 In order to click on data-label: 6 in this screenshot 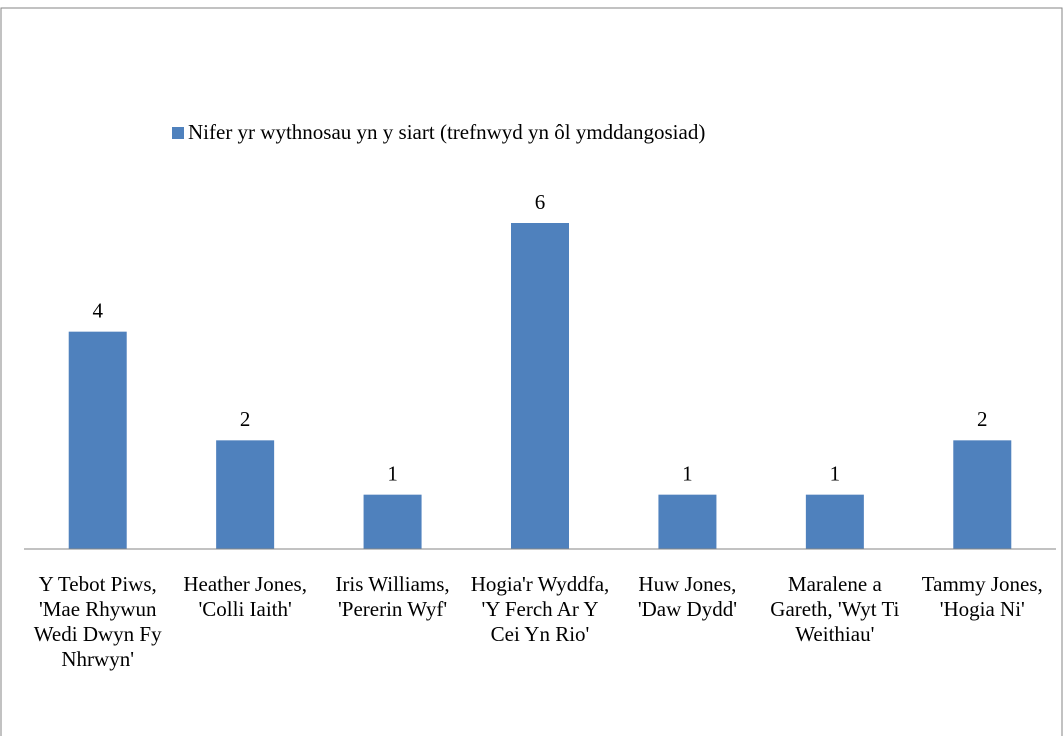, I will do `click(540, 202)`.